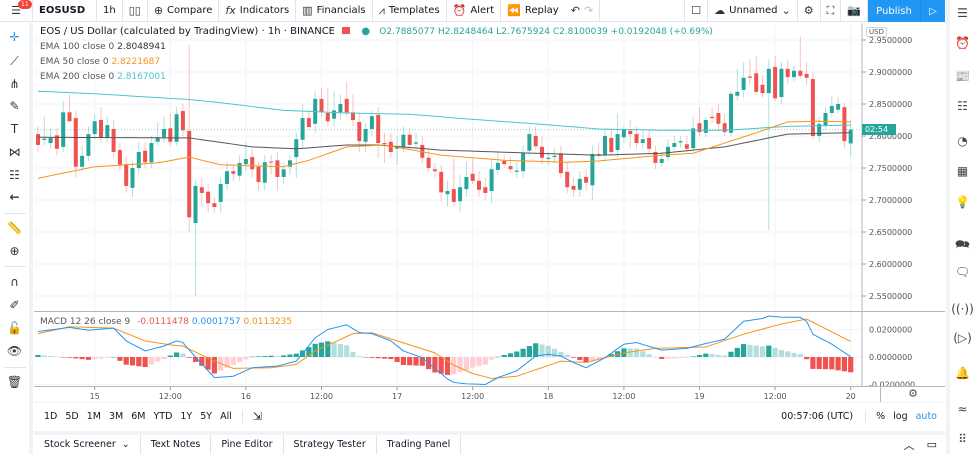  Describe the element at coordinates (14, 129) in the screenshot. I see `text-icon: T` at that location.